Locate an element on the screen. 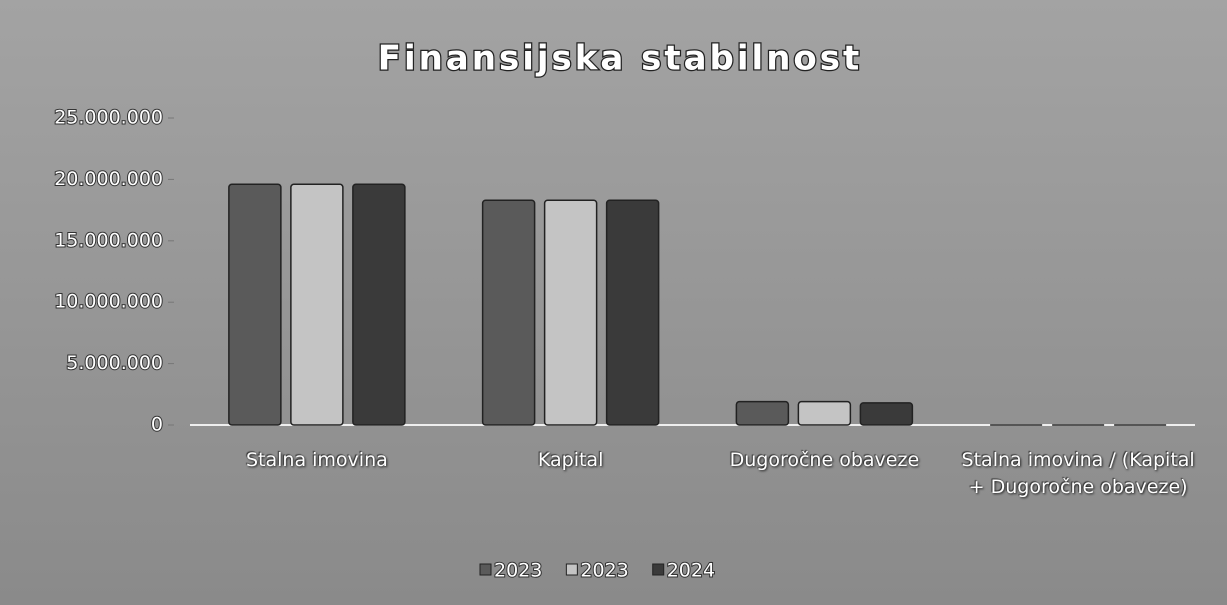 Image resolution: width=1227 pixels, height=605 pixels. legend-label: 2024 is located at coordinates (691, 571).